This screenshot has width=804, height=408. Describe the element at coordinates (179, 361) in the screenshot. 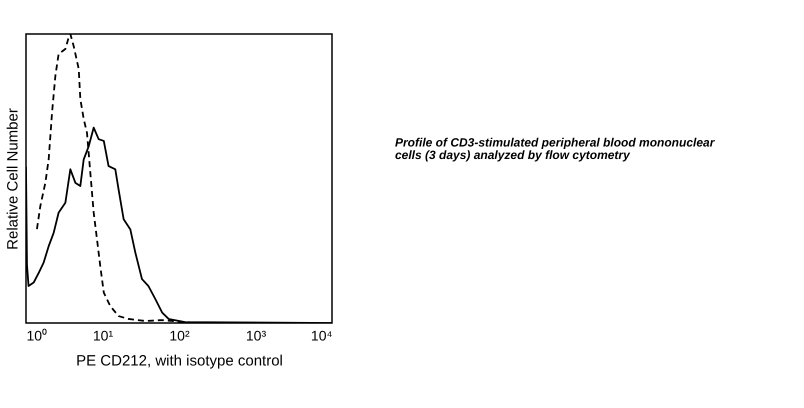

I see `x-axis-title: PE CD212, with isotype control` at that location.